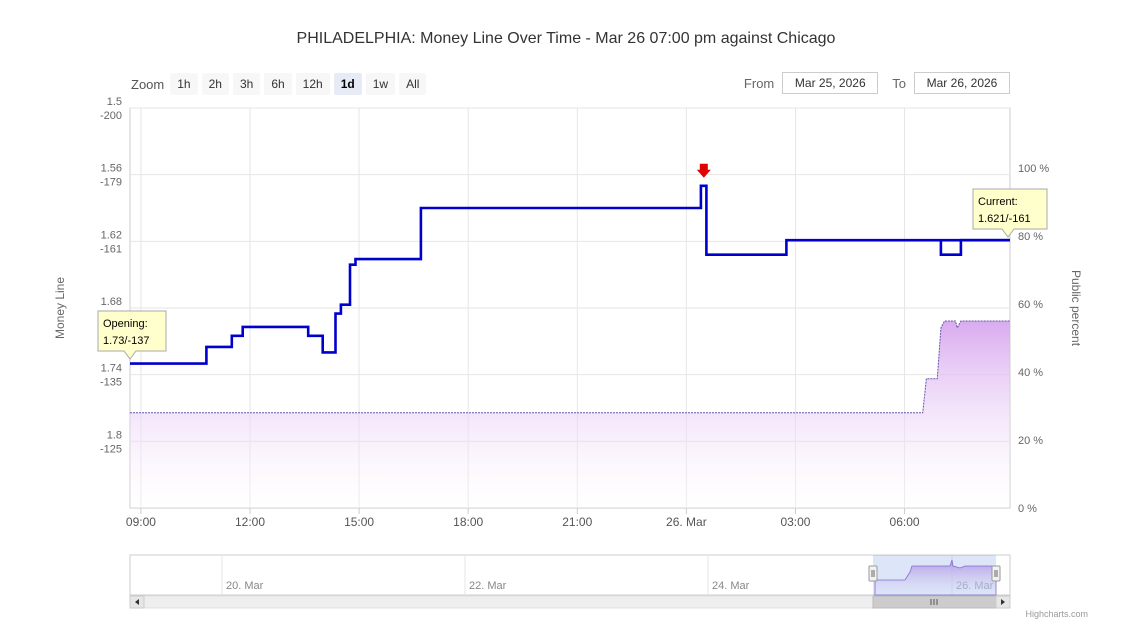  I want to click on zoom-1h-button: 1h, so click(184, 84).